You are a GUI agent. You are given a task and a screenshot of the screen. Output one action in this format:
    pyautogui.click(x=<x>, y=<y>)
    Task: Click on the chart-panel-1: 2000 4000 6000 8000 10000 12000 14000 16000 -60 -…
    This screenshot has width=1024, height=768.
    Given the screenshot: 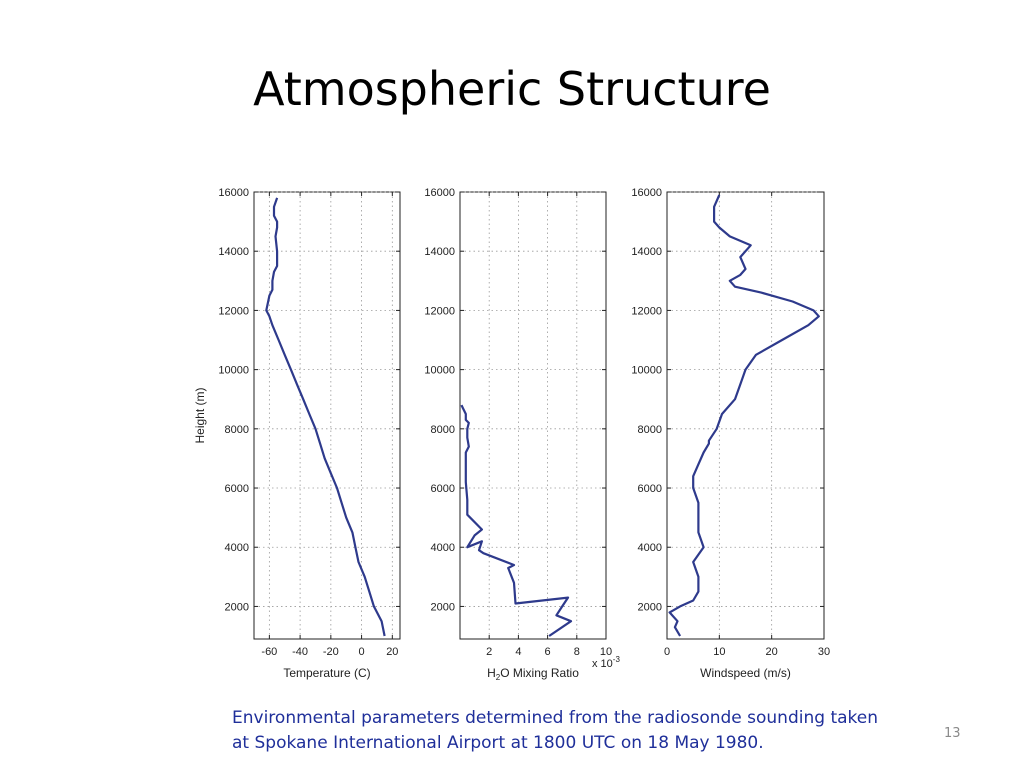 What is the action you would take?
    pyautogui.click(x=297, y=433)
    